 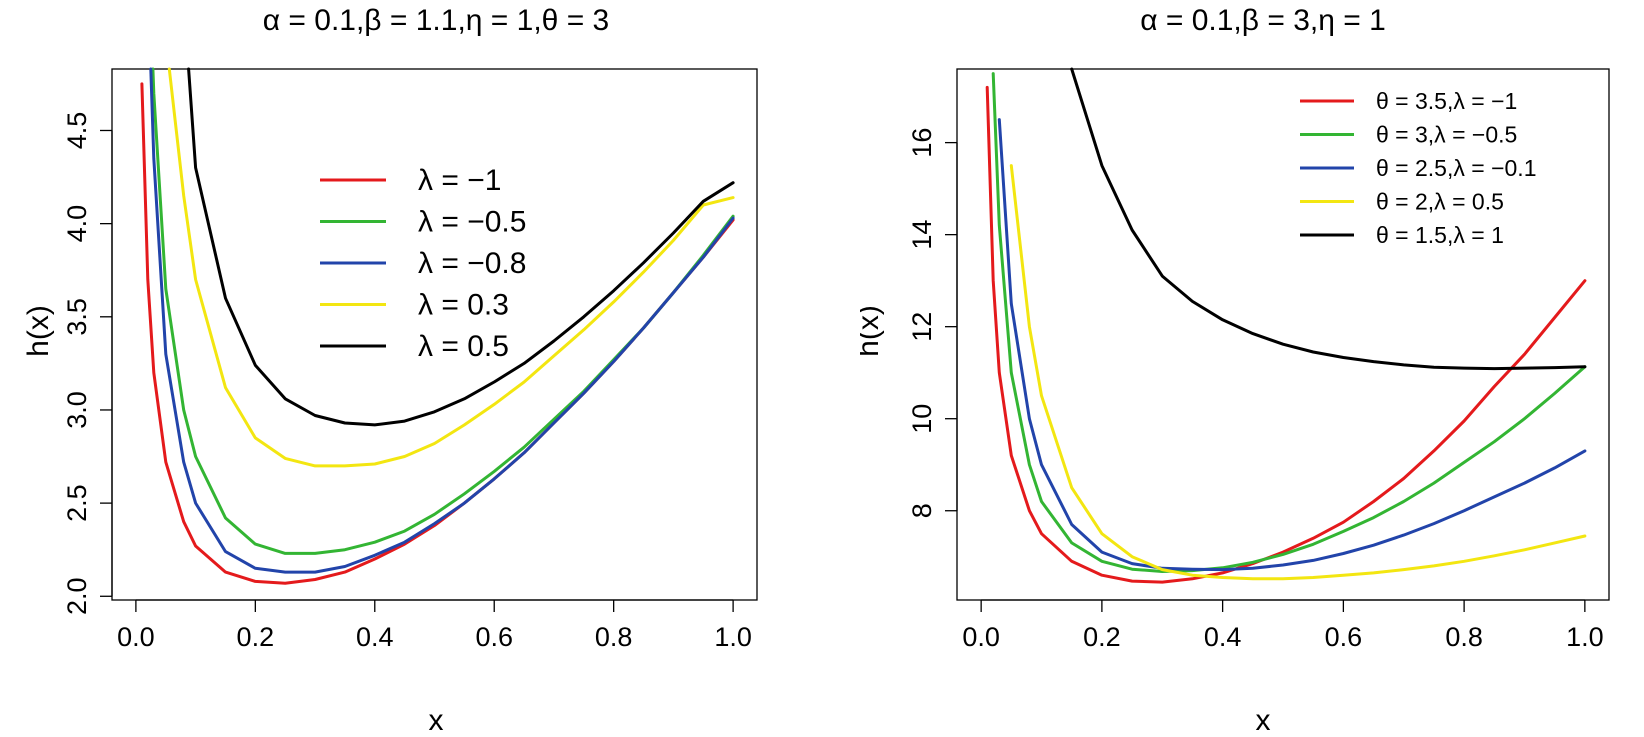 What do you see at coordinates (77, 597) in the screenshot?
I see `left-y-tick-label: 2.0` at bounding box center [77, 597].